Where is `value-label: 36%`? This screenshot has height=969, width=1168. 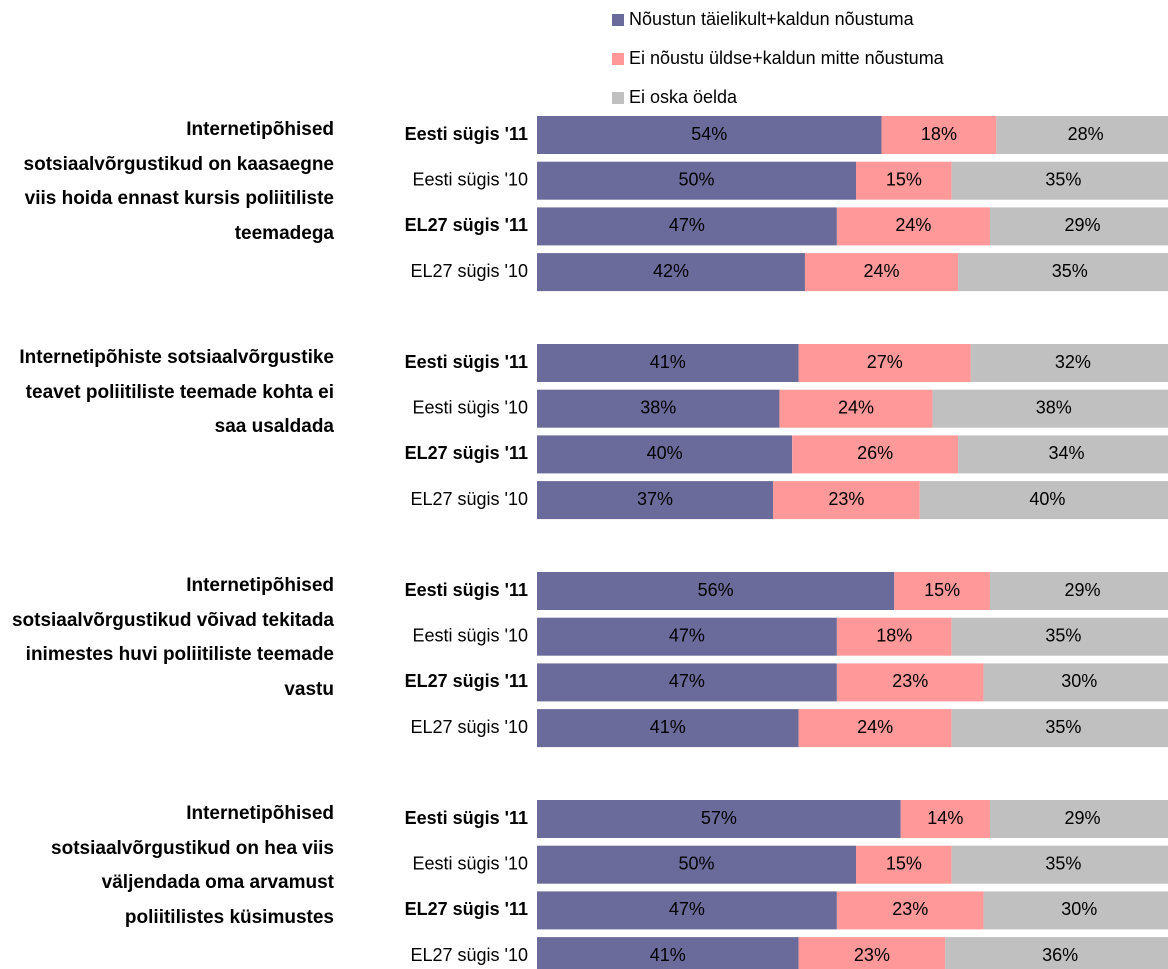 value-label: 36% is located at coordinates (1060, 955).